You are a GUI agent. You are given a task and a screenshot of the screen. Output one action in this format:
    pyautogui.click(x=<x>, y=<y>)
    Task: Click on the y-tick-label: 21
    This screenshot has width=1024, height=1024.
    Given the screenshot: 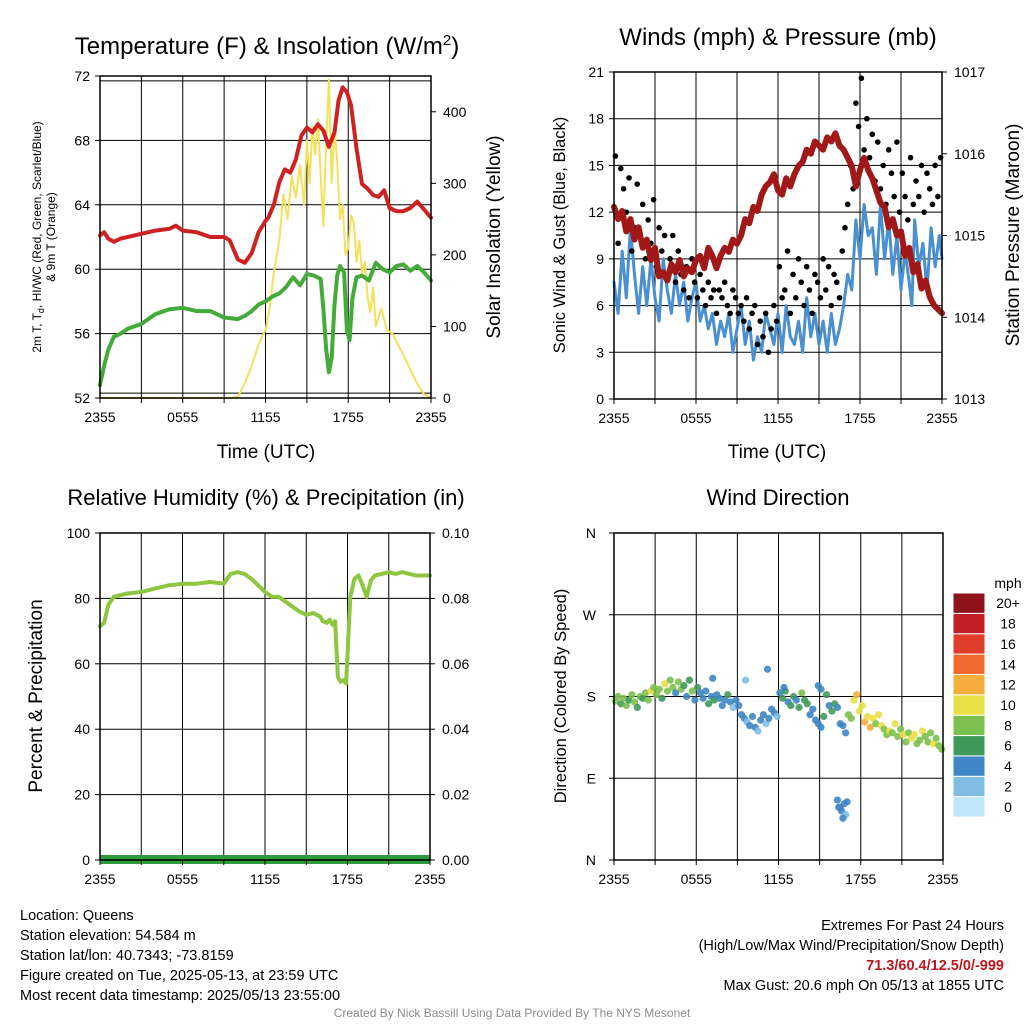 What is the action you would take?
    pyautogui.click(x=596, y=72)
    